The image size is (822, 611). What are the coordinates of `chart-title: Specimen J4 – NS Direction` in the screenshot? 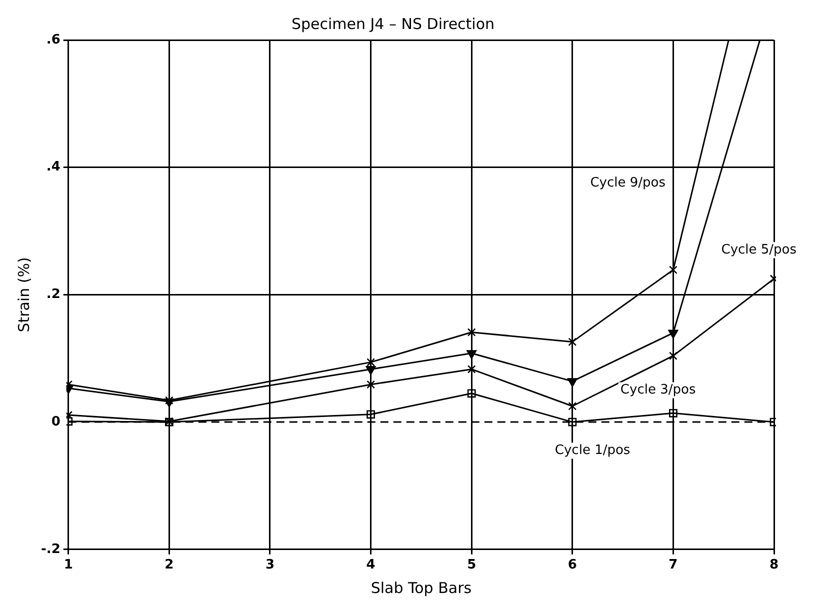 It's located at (393, 23).